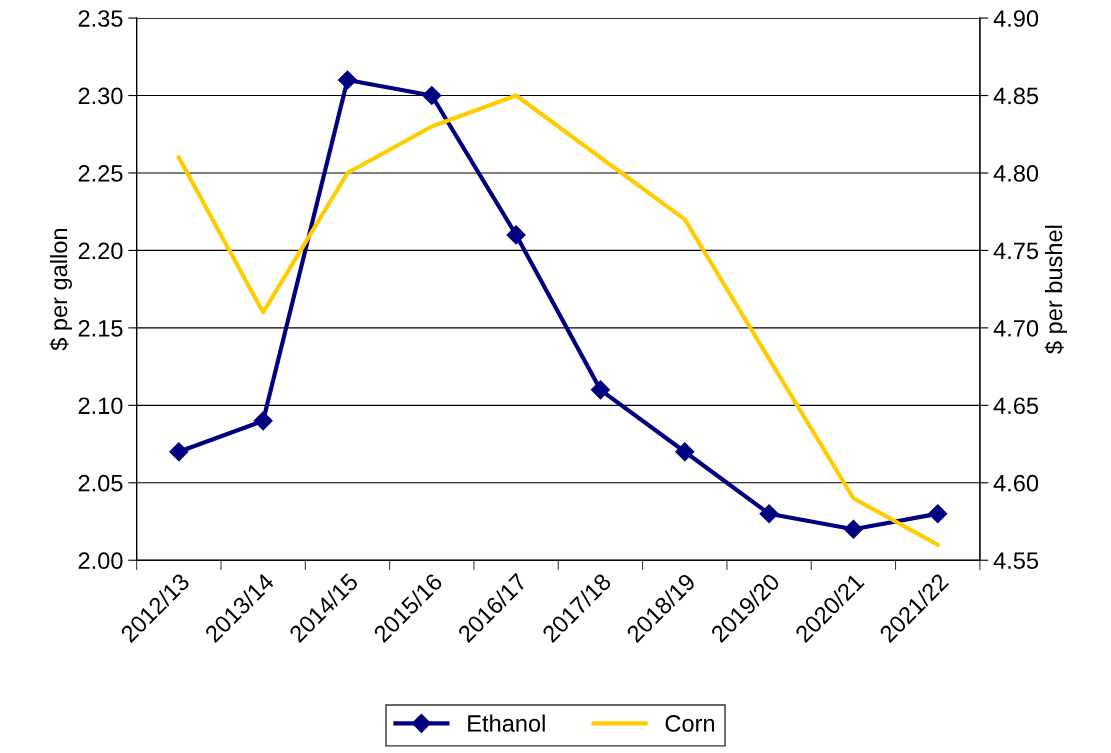  Describe the element at coordinates (1016, 96) in the screenshot. I see `y2-tick-label: 4.85` at that location.